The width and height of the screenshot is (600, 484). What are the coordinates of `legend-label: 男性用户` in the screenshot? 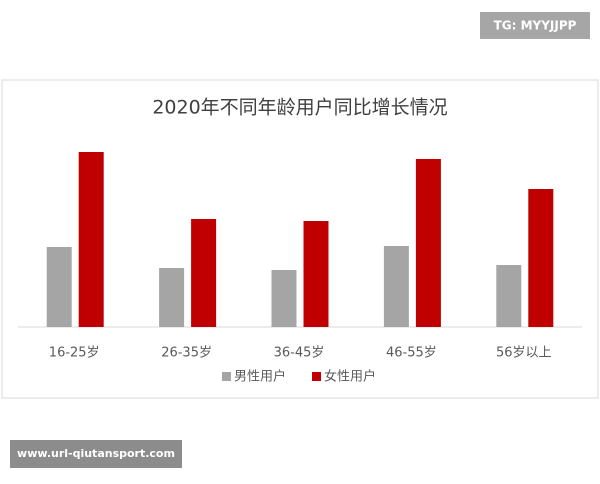 It's located at (260, 377).